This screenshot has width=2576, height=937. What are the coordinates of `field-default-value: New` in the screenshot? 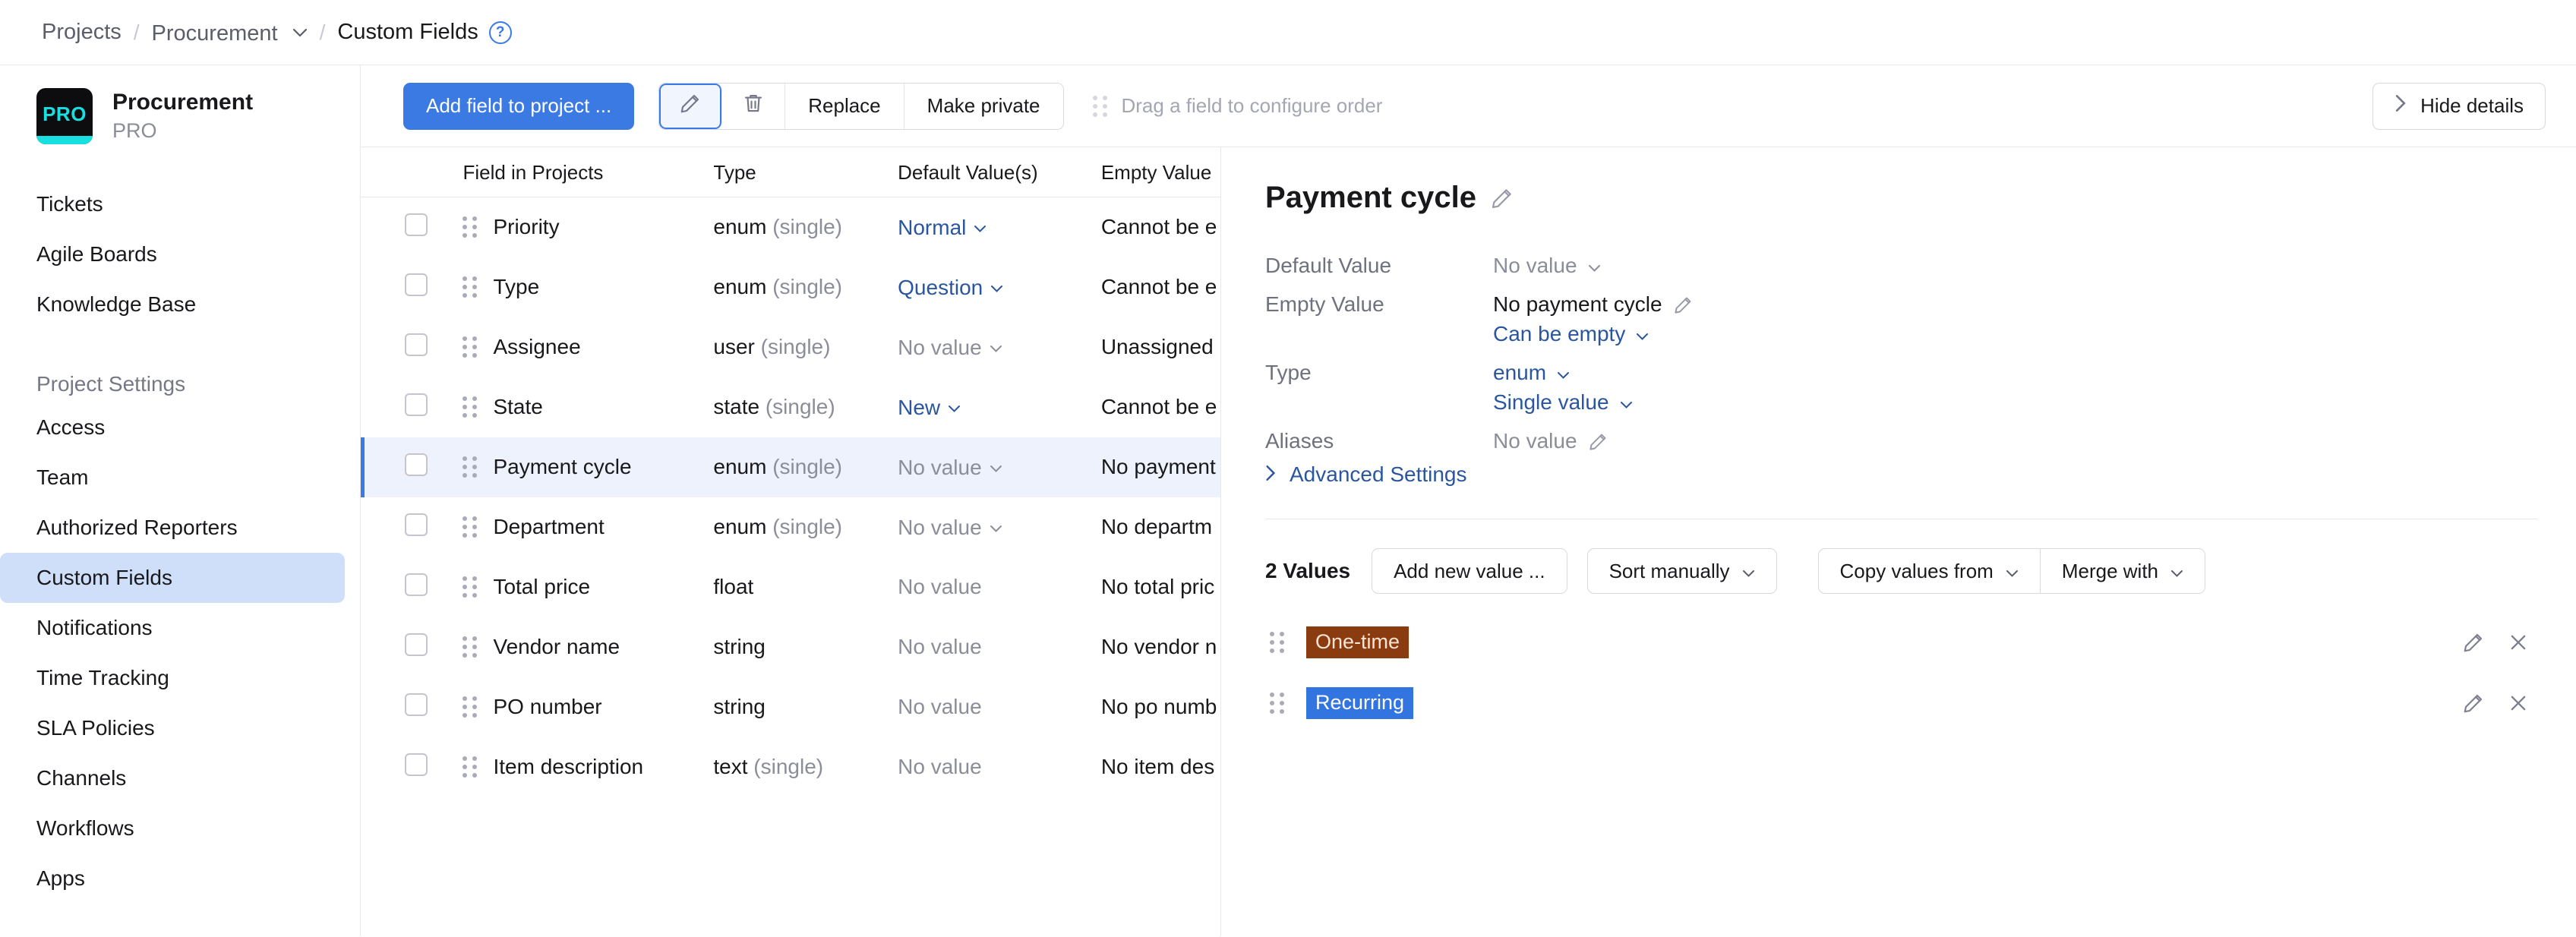 It's located at (920, 408).